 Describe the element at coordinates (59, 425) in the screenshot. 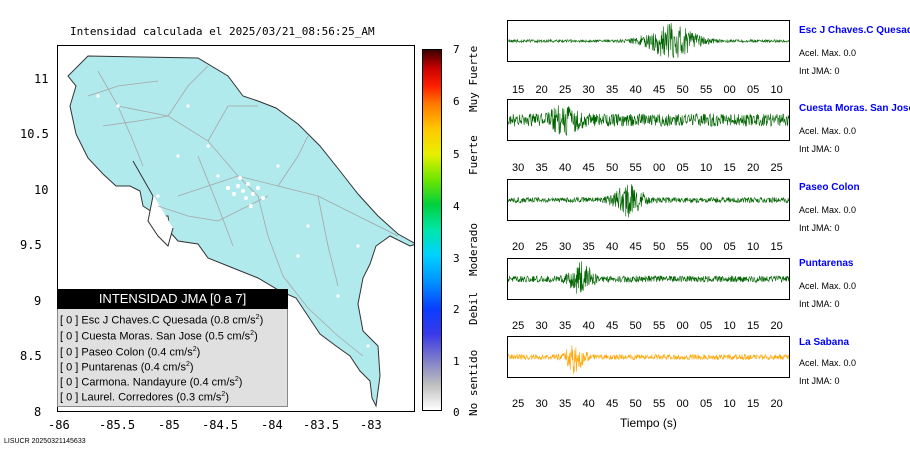

I see `map-x-tick: -86` at that location.